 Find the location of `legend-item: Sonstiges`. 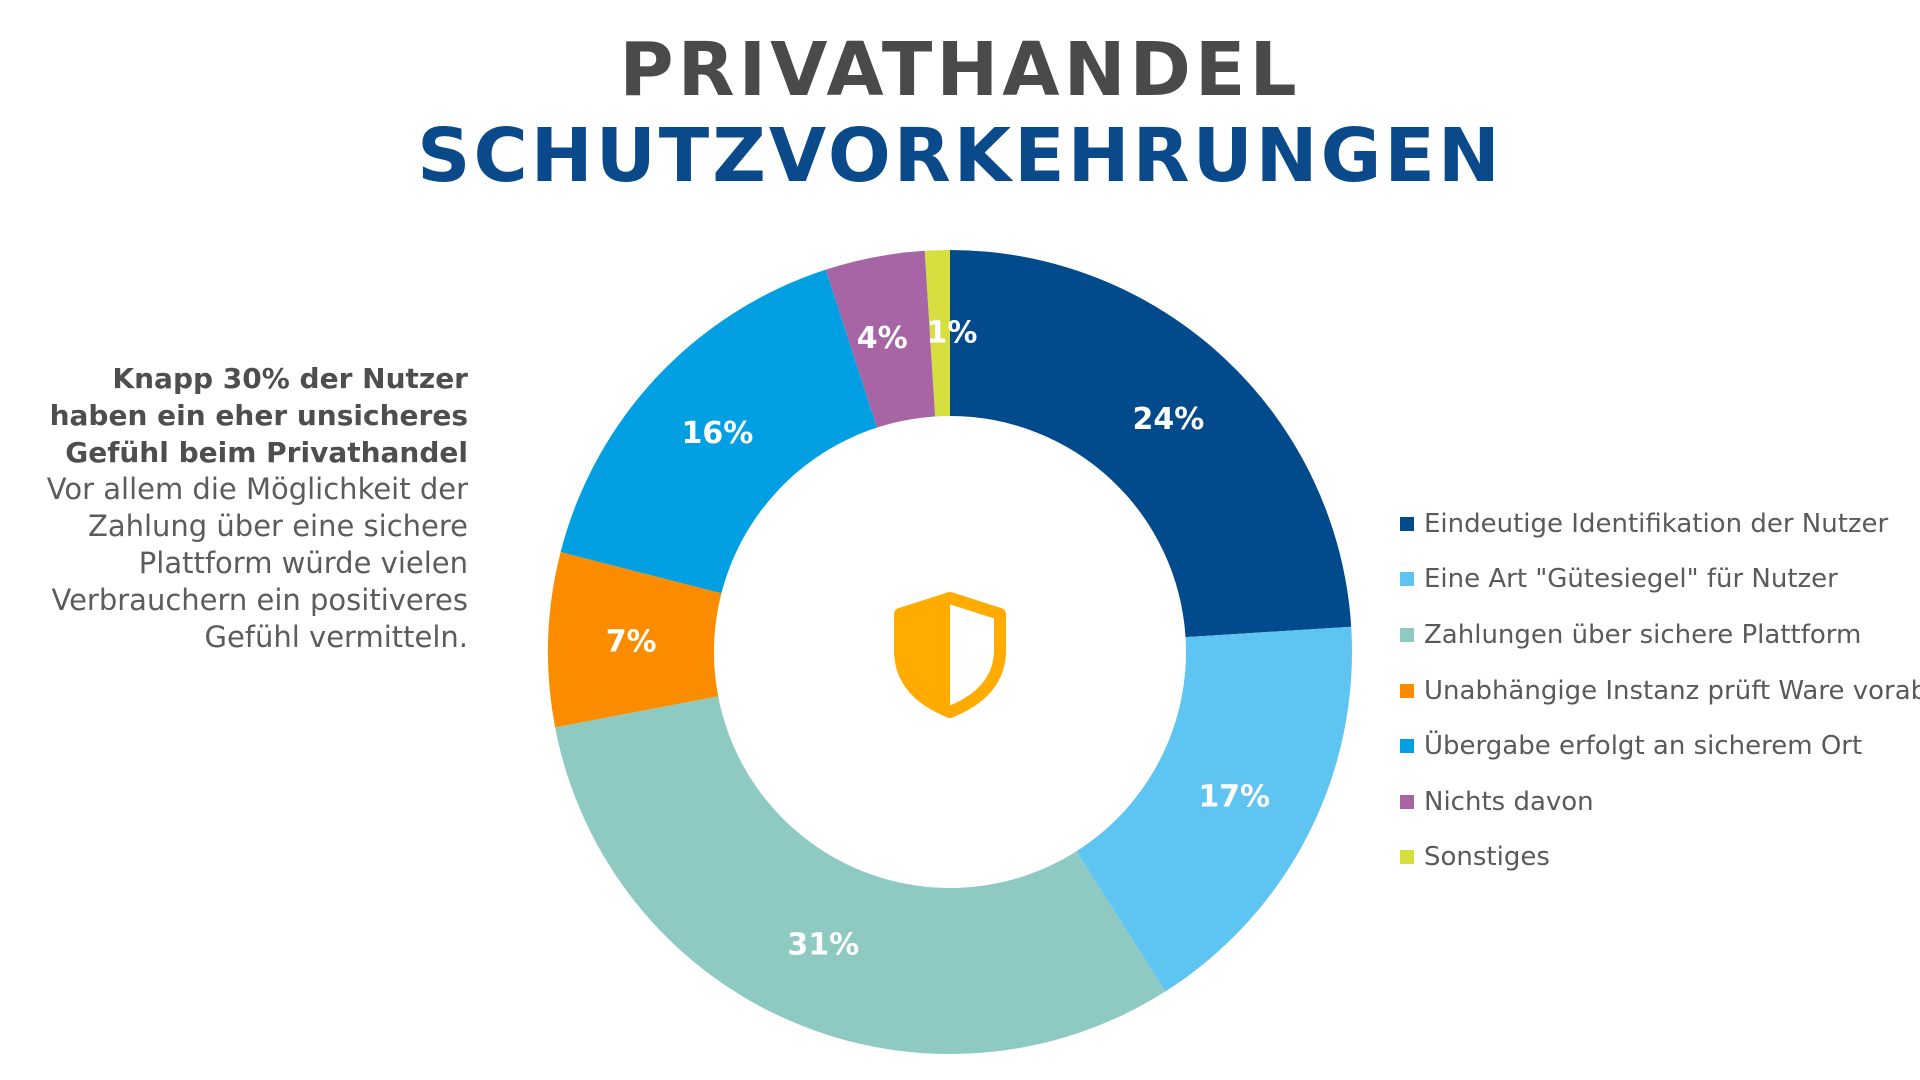

legend-item: Sonstiges is located at coordinates (1660, 858).